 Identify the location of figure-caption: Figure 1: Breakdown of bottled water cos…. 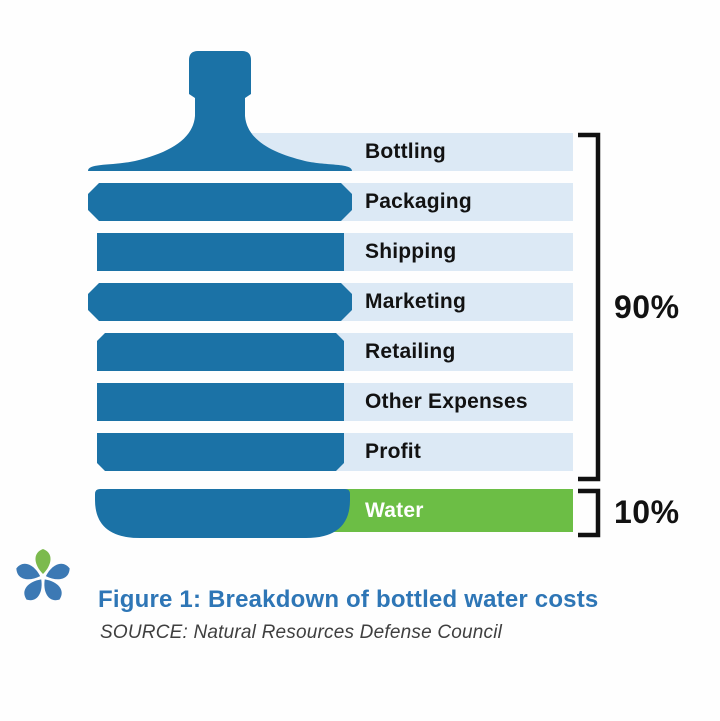
(348, 599).